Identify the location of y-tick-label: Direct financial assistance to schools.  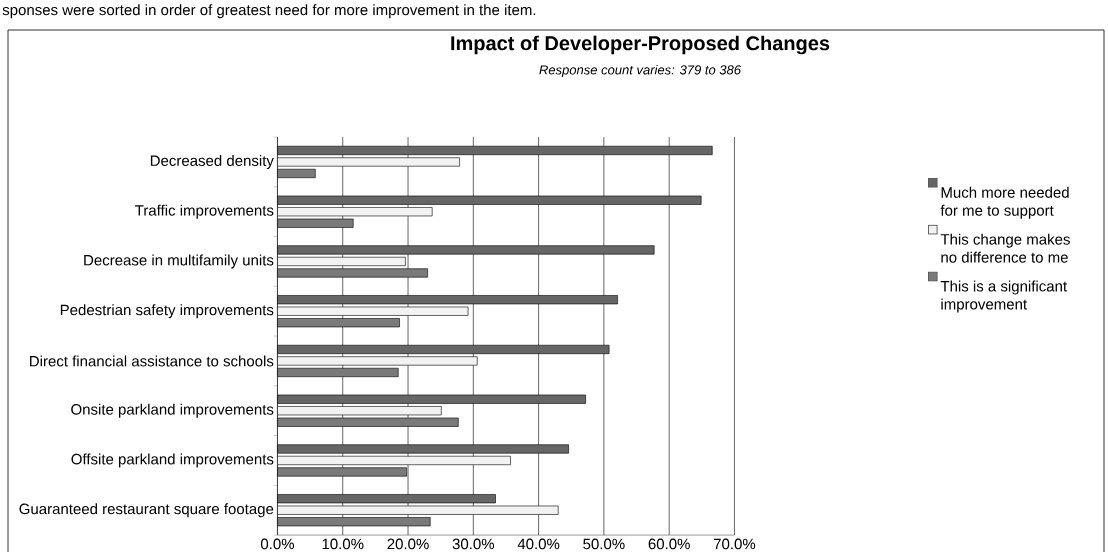
(152, 361).